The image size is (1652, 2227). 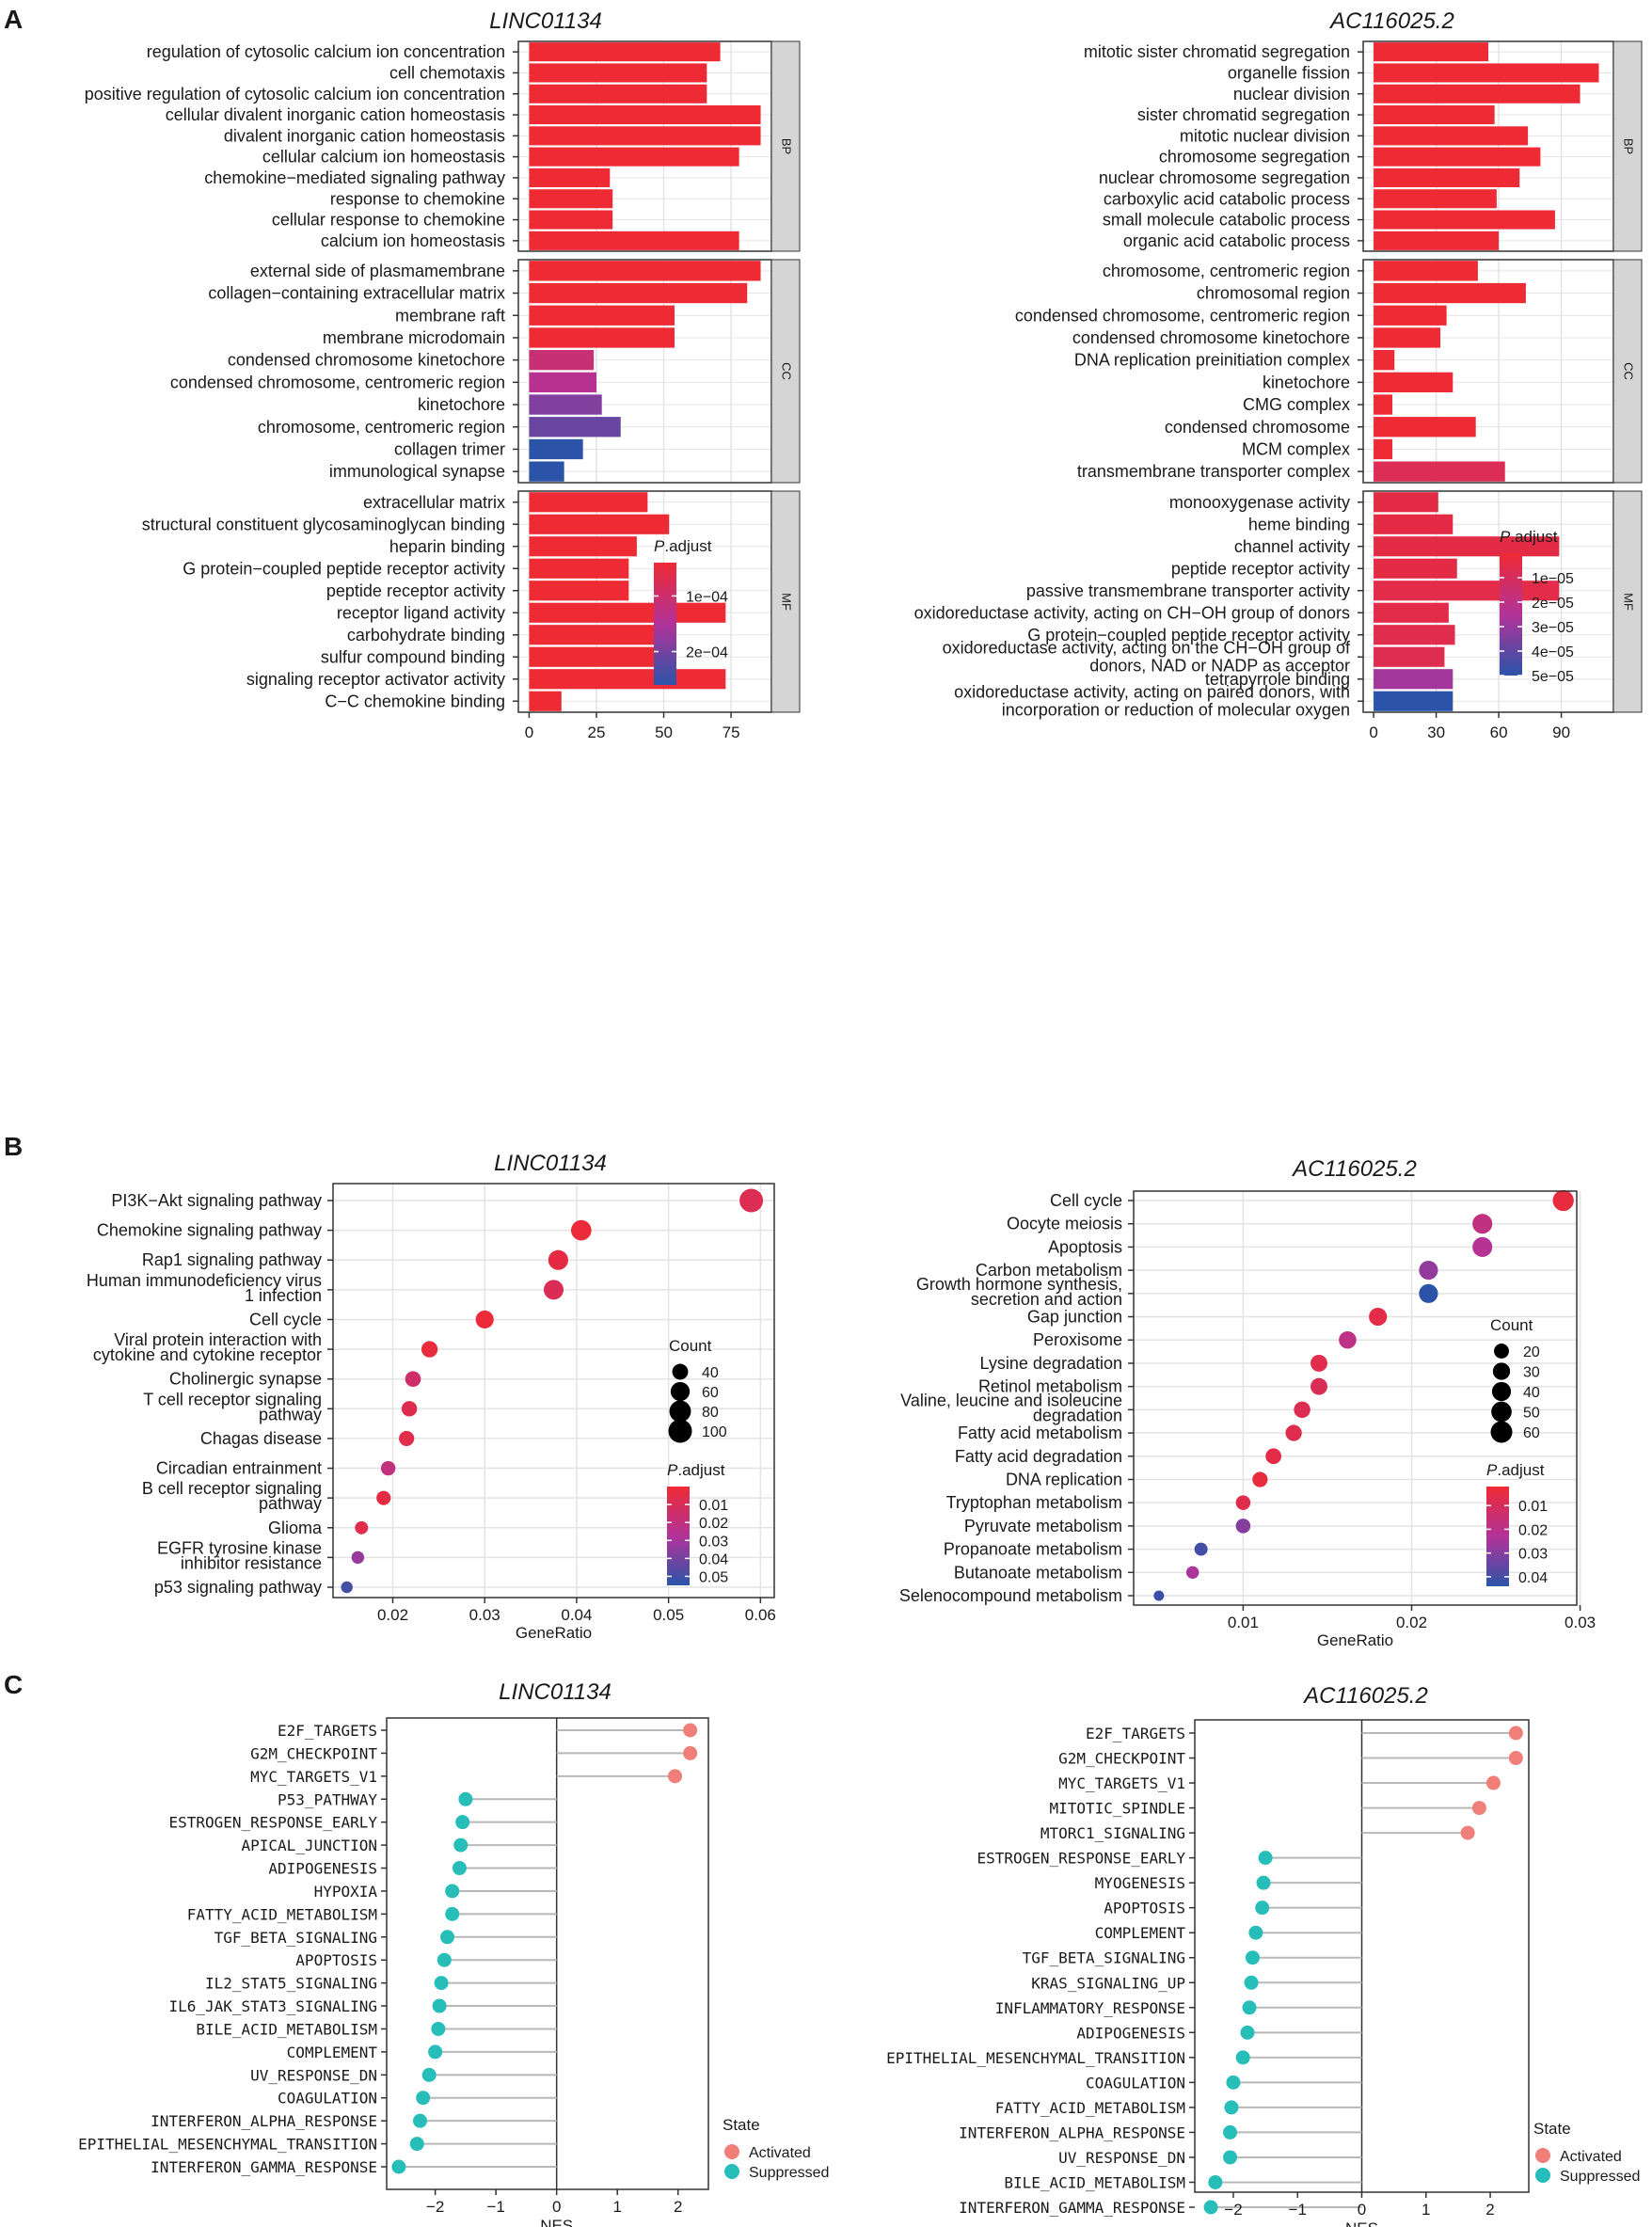 I want to click on legend-tick-label: 0.04, so click(x=1533, y=1578).